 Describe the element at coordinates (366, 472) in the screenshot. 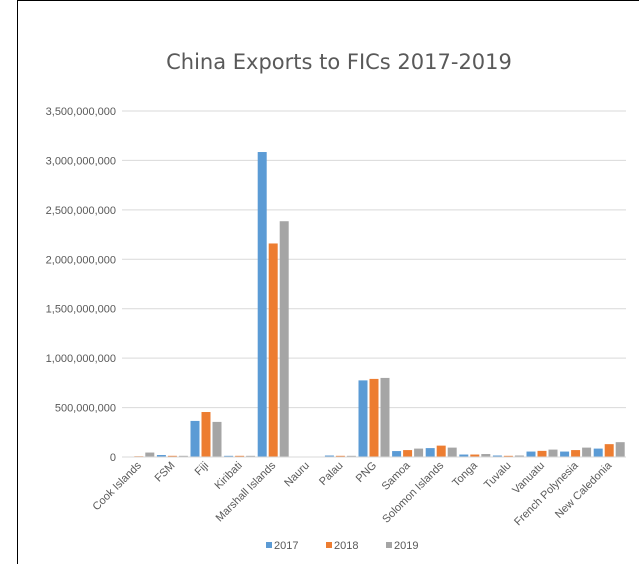

I see `x-tick-label: PNG` at that location.